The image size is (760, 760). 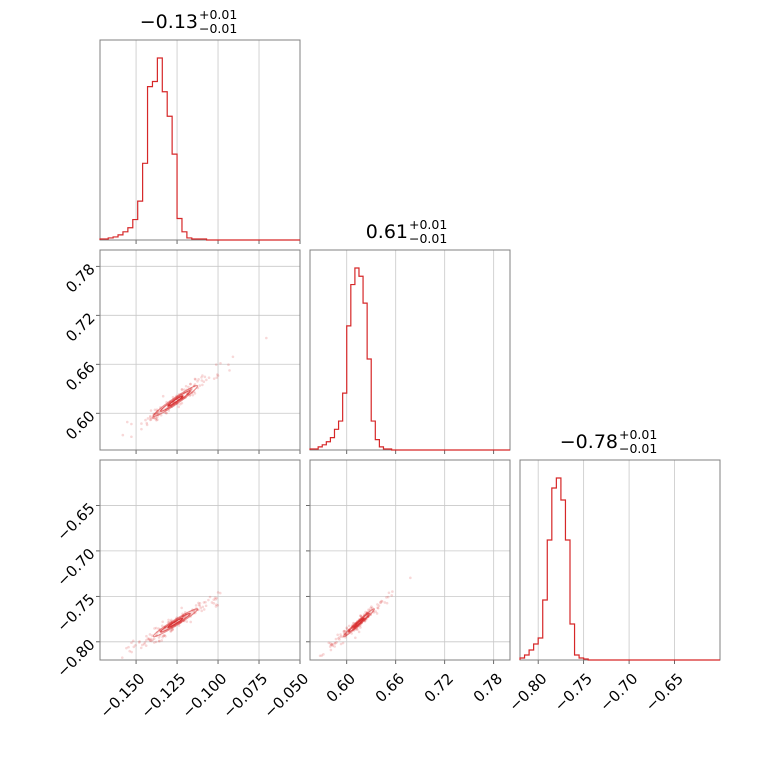 What do you see at coordinates (75, 658) in the screenshot?
I see `y-tick-label: −0.80` at bounding box center [75, 658].